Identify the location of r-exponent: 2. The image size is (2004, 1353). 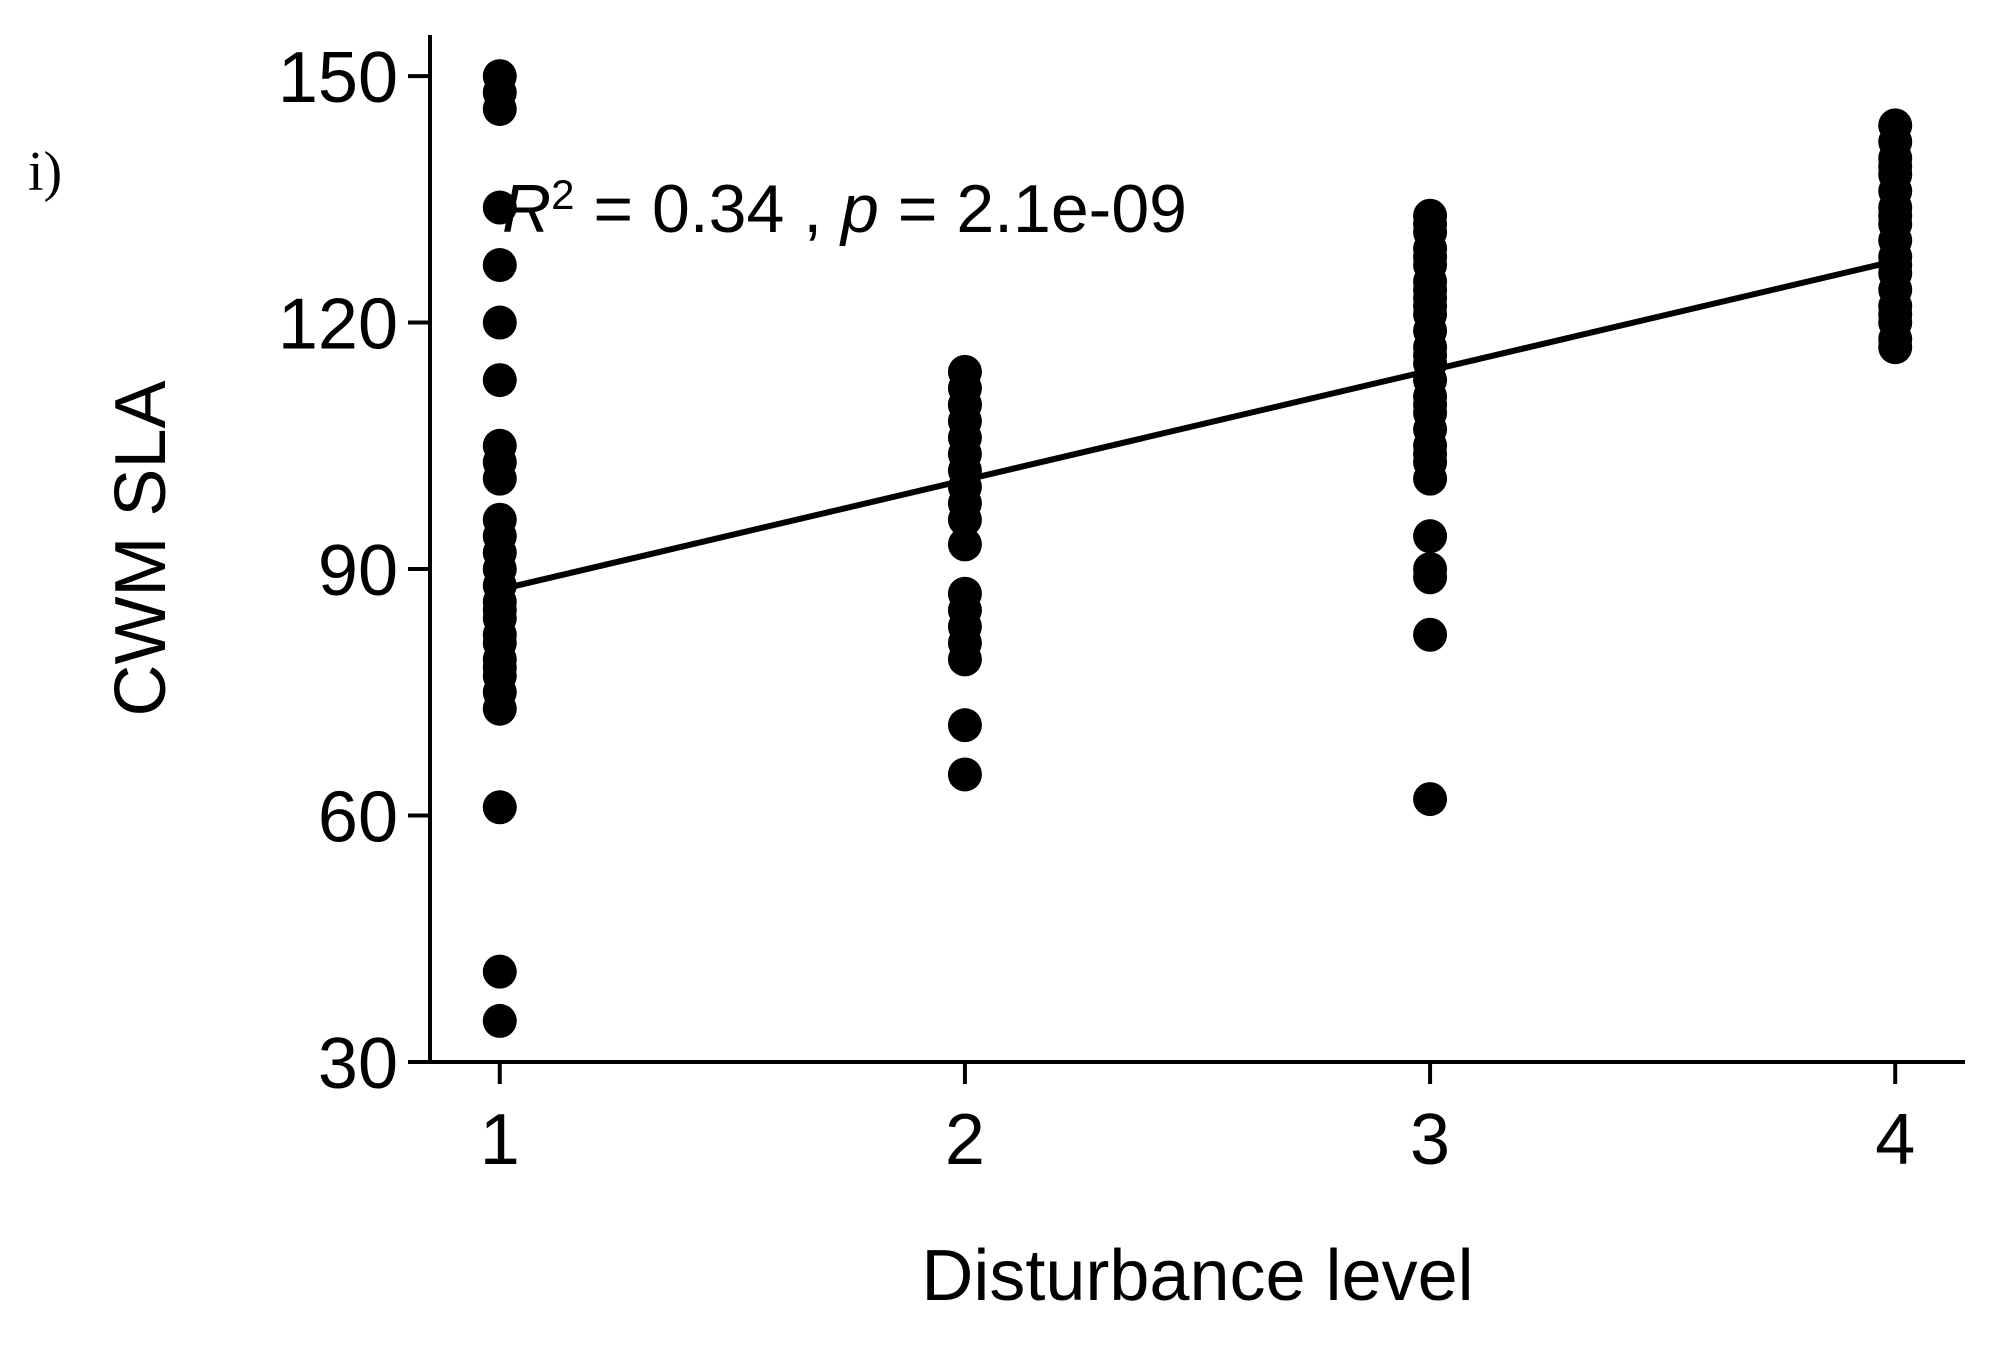
(562, 194).